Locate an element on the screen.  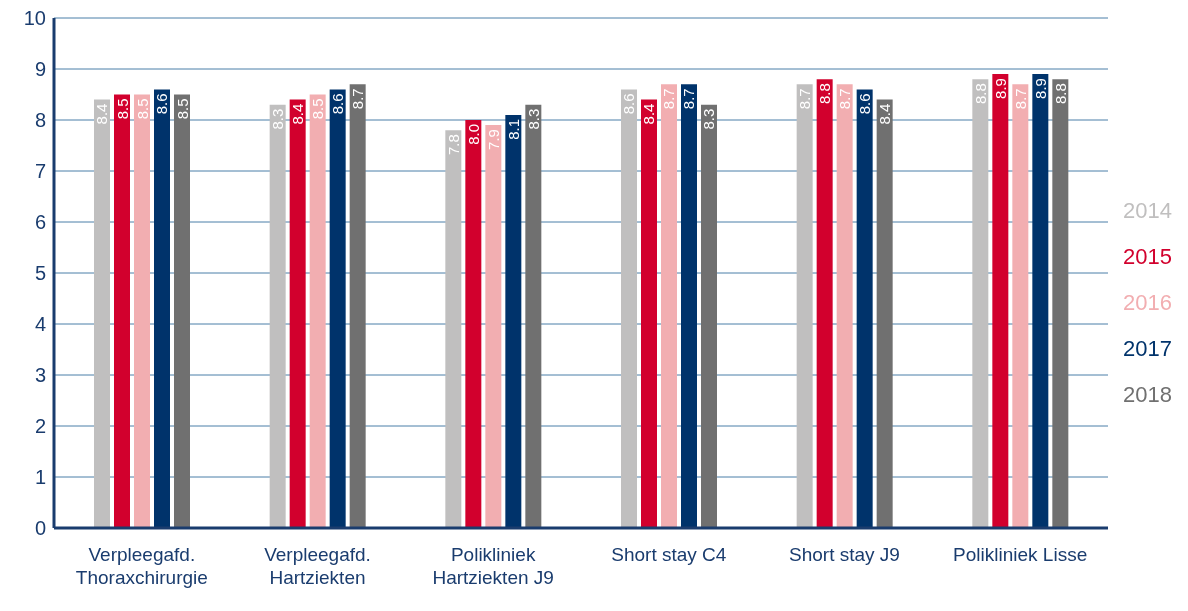
y-tick-label: 5 is located at coordinates (40, 273).